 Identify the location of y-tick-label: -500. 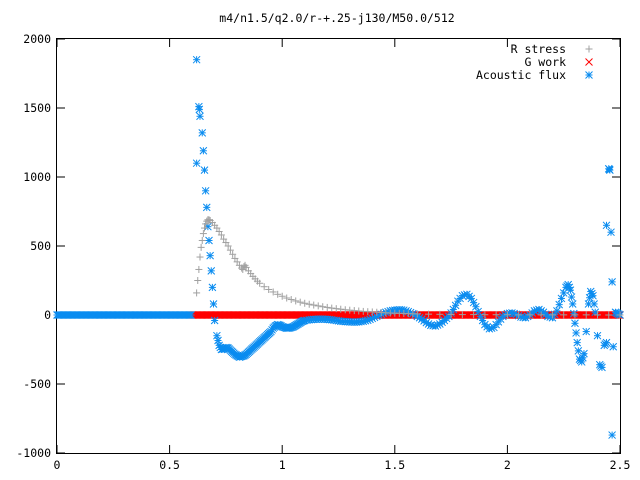
(37, 384).